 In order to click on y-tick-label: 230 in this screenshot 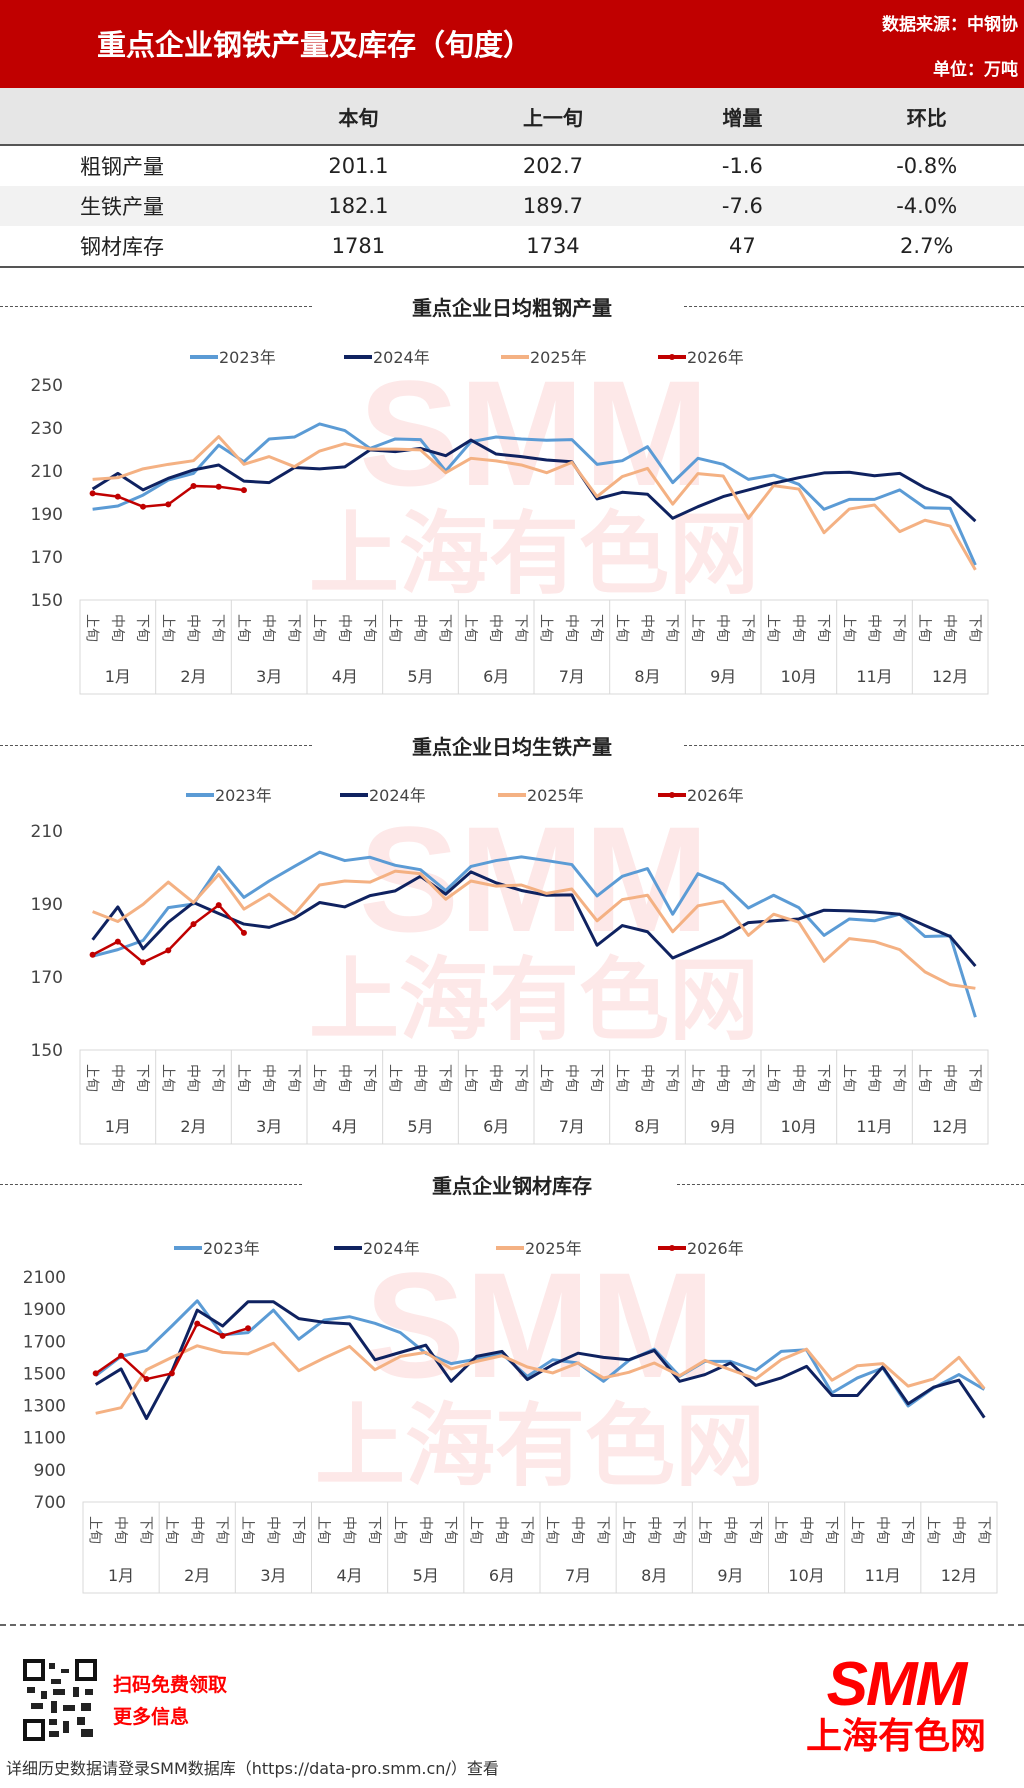, I will do `click(47, 429)`.